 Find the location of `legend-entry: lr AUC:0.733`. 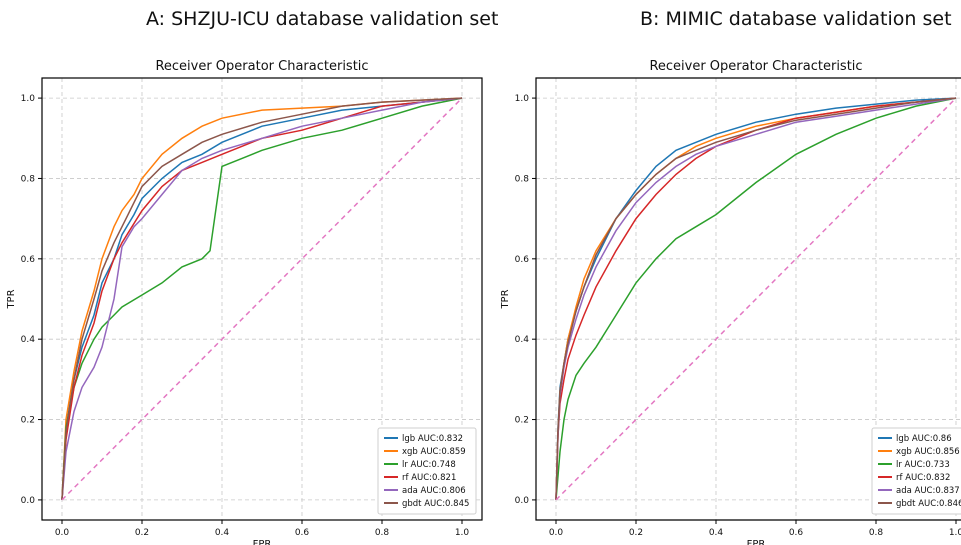

legend-entry: lr AUC:0.733 is located at coordinates (923, 465).